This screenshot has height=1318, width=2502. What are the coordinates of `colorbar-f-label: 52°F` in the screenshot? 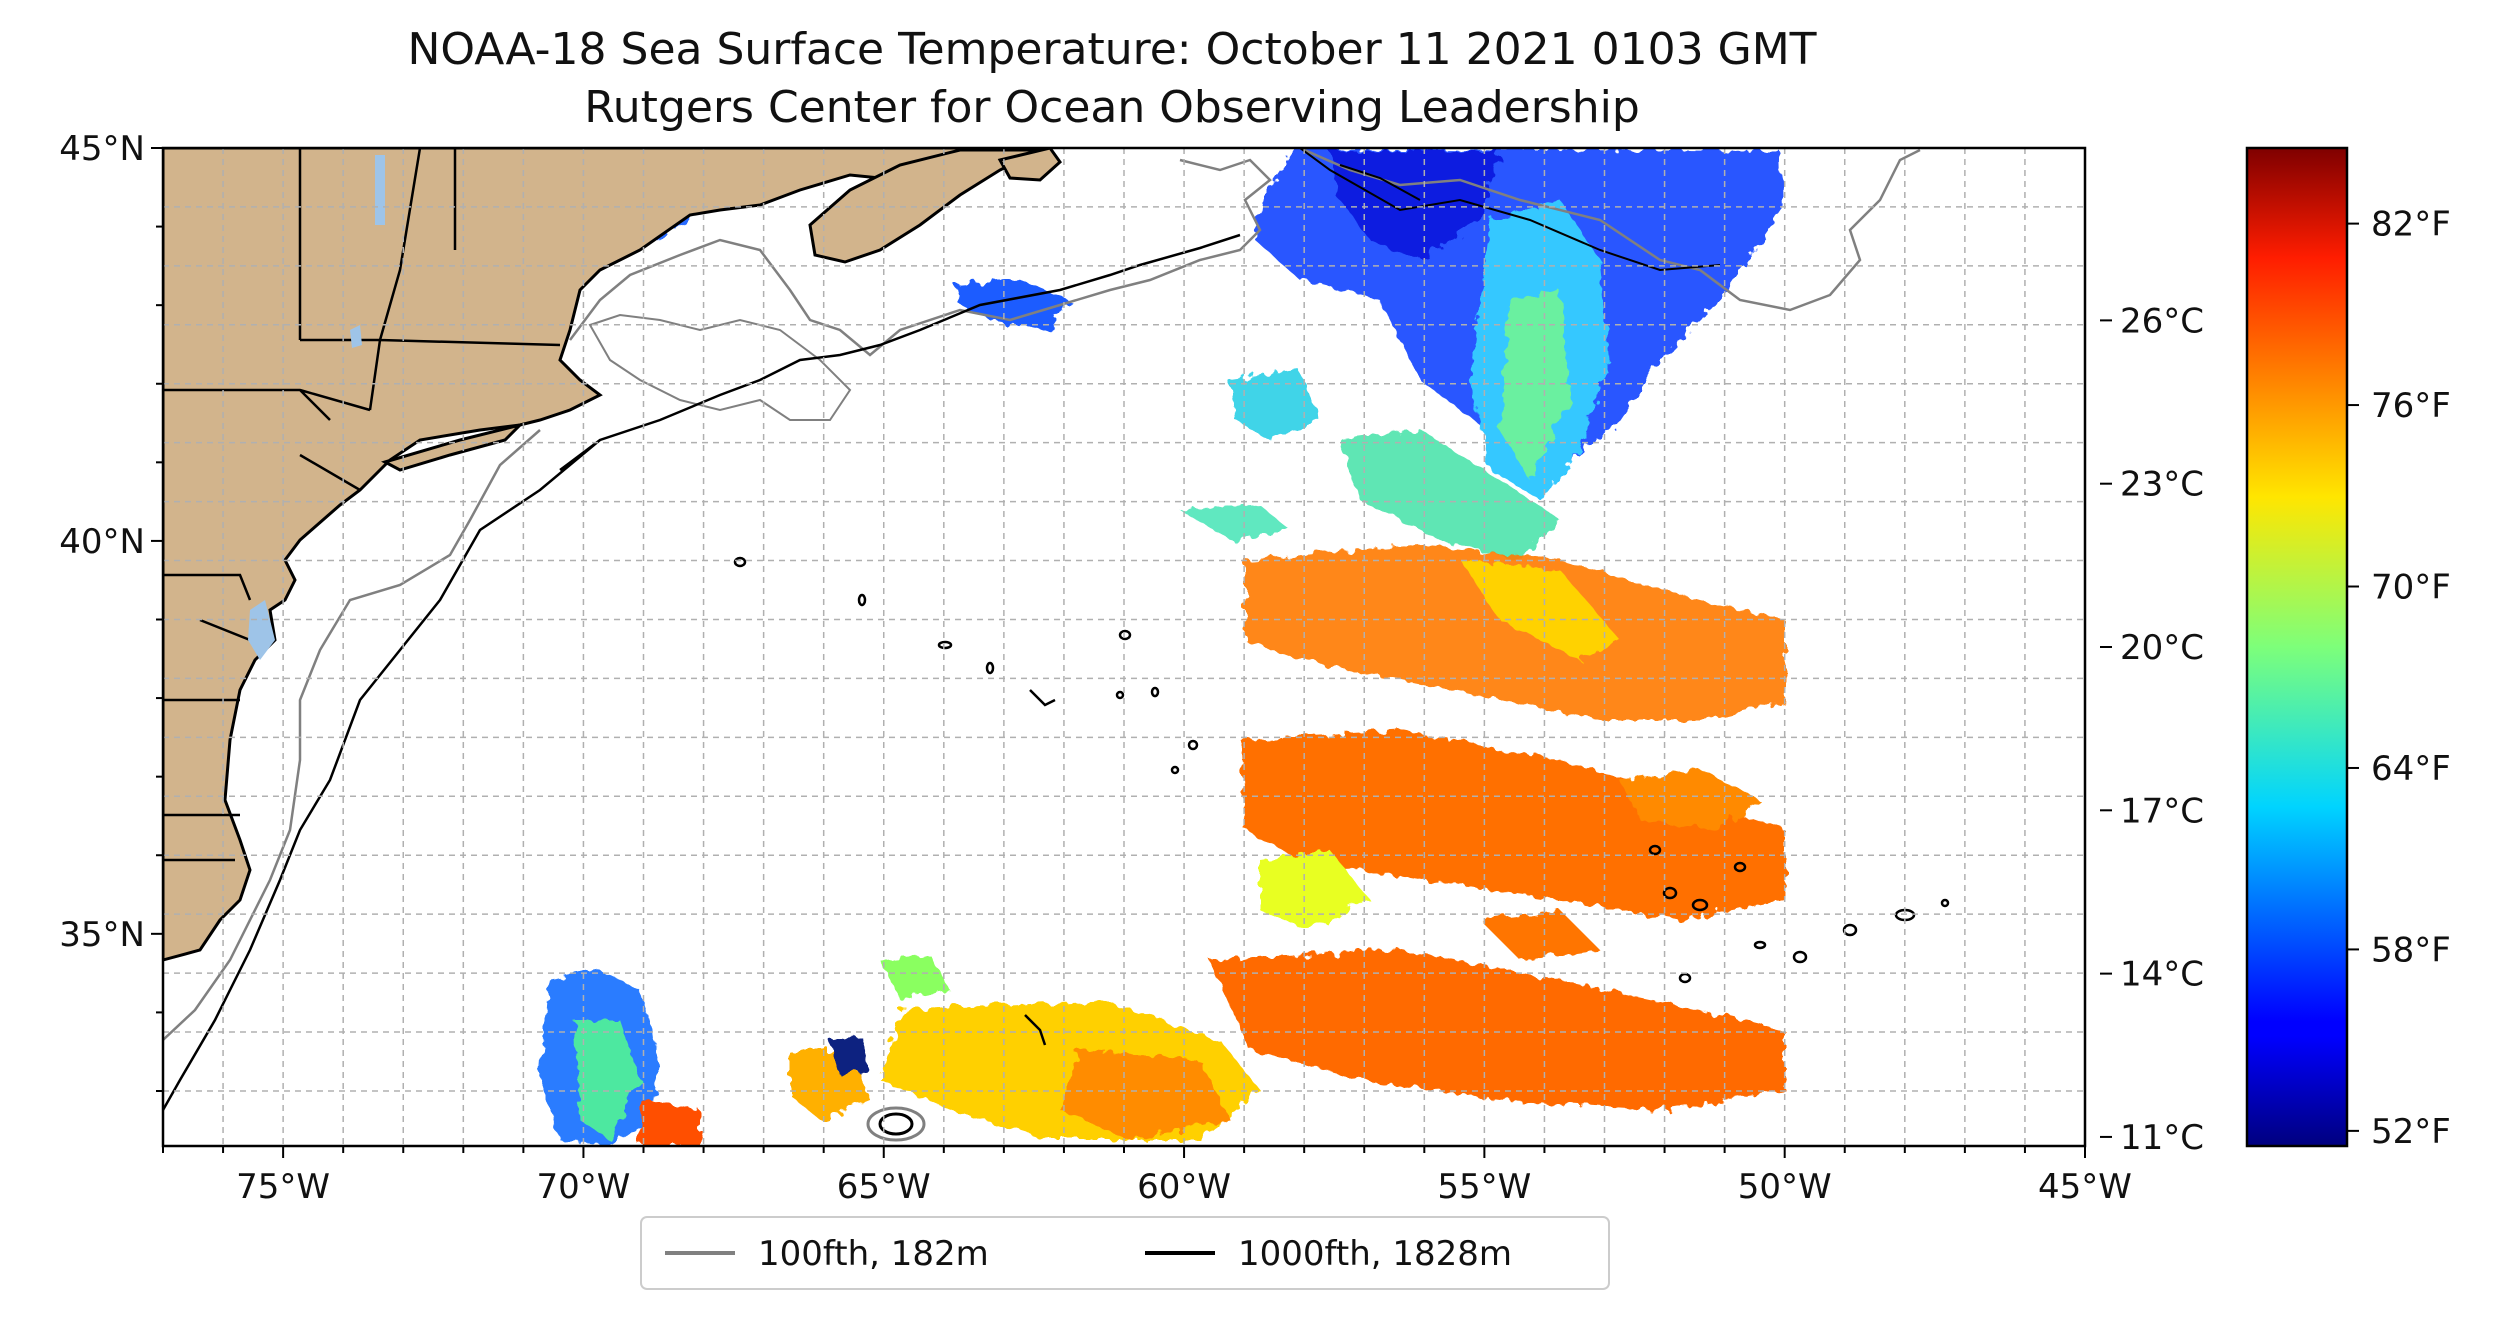 It's located at (2411, 1132).